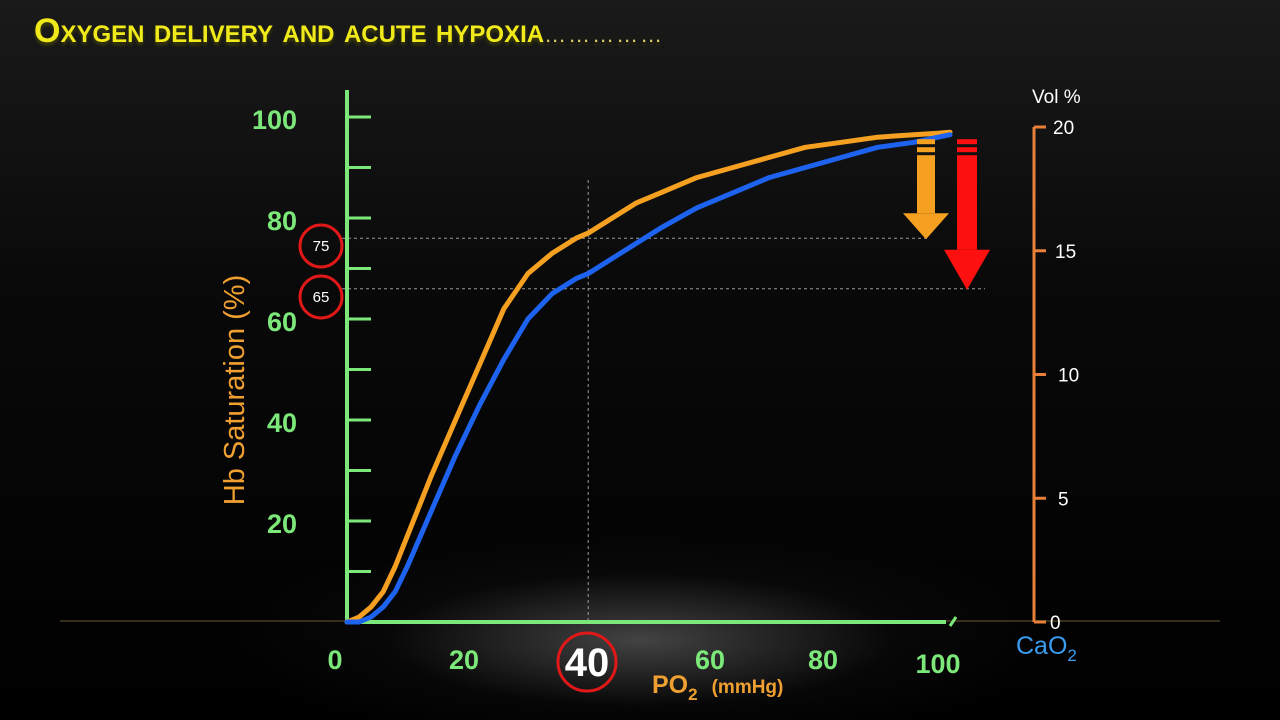 This screenshot has width=1280, height=720. What do you see at coordinates (748, 687) in the screenshot?
I see `x-axis-label-unit: (mmHg)` at bounding box center [748, 687].